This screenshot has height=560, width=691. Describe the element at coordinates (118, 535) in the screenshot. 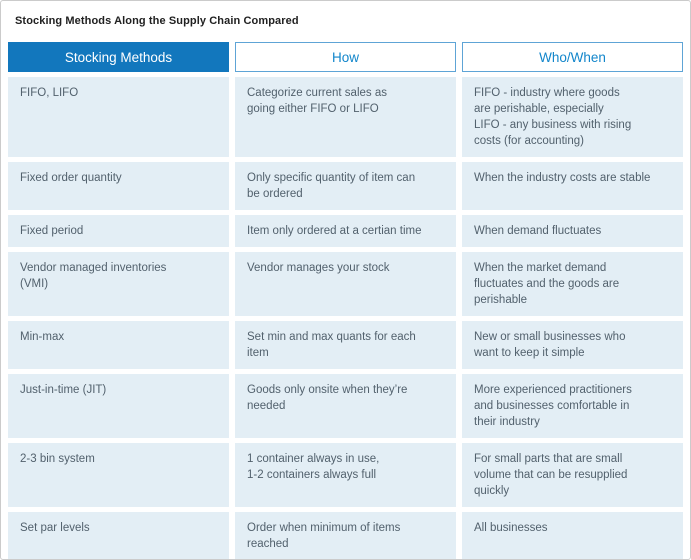

I see `cell-method: Set par levels` at that location.